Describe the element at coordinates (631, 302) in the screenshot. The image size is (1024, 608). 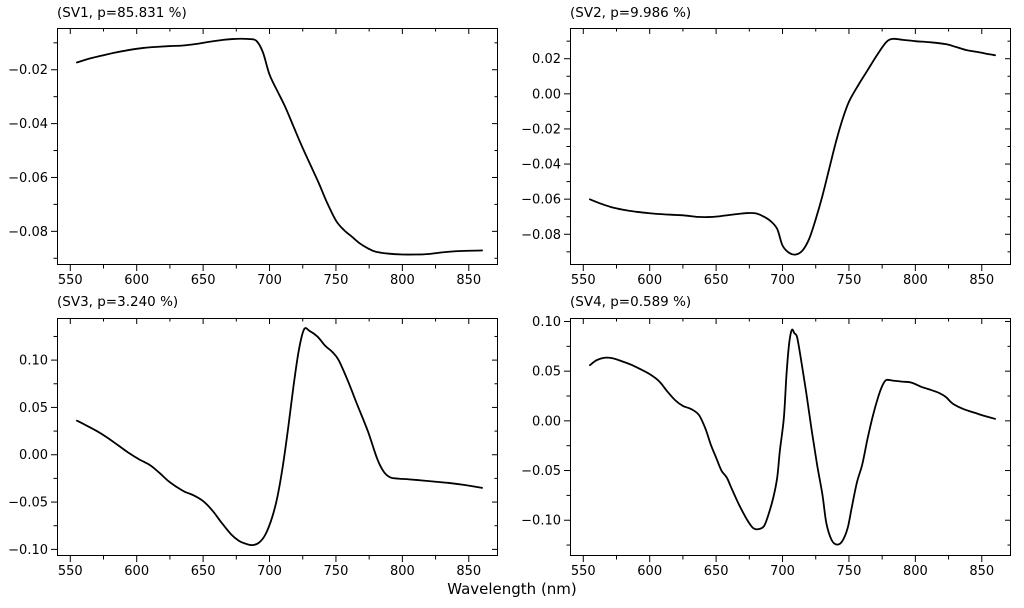
I see `subplot-title-sv4: (SV4, p=0.589 %)` at that location.